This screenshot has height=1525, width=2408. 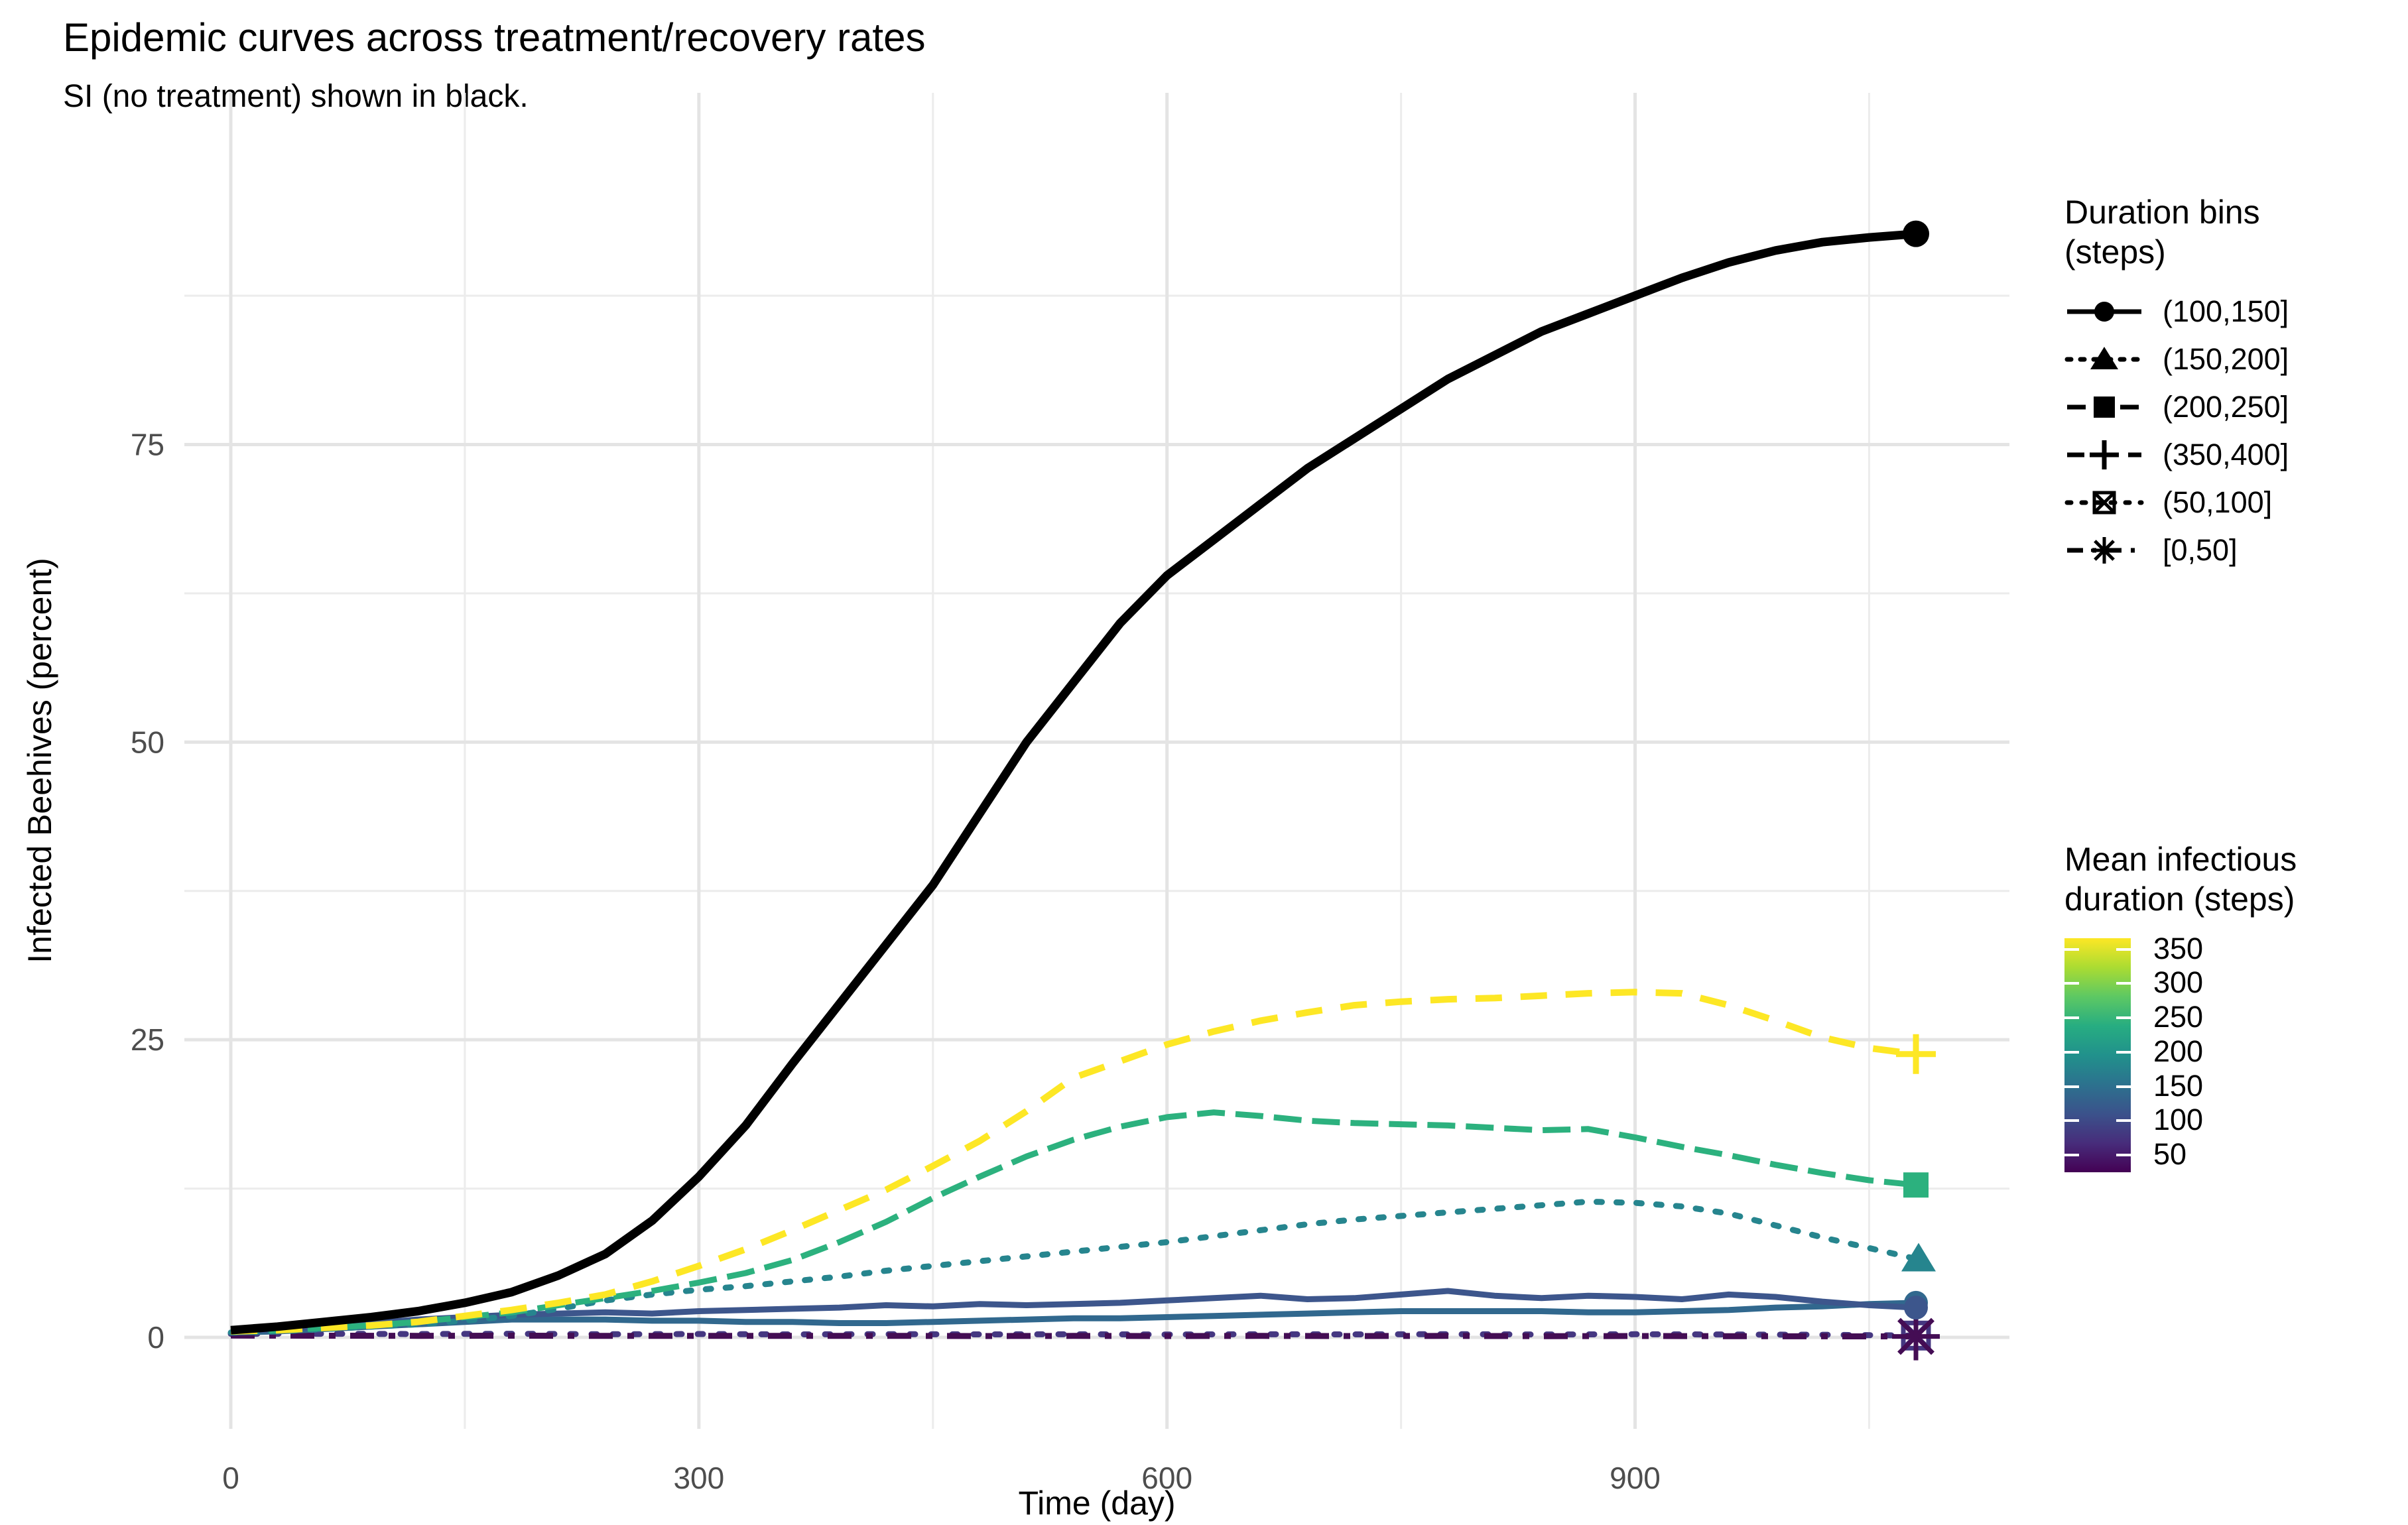 I want to click on colorbar-tick-label: 200, so click(x=2178, y=1051).